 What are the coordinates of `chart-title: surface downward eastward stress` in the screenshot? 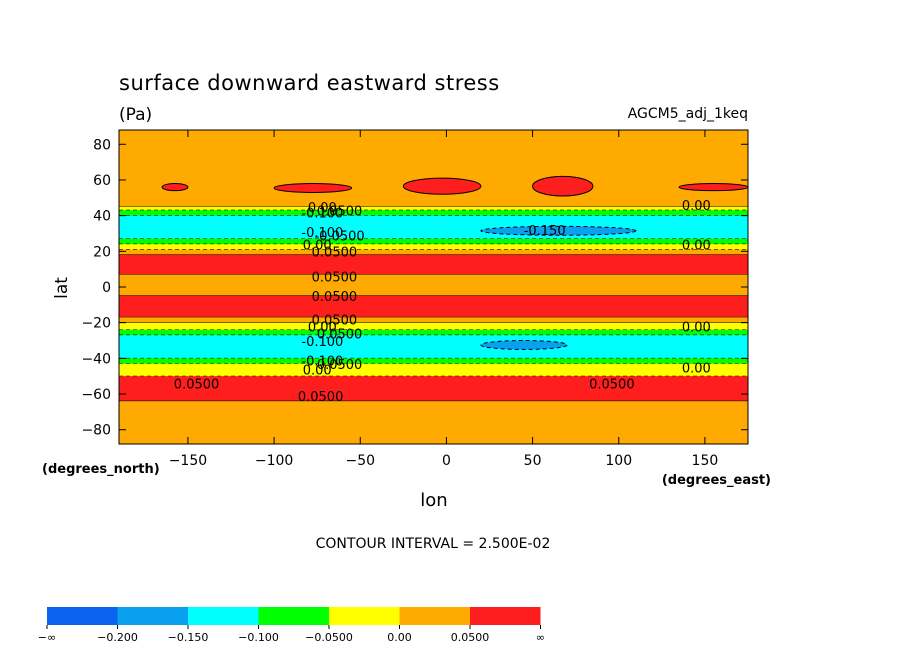 It's located at (309, 83).